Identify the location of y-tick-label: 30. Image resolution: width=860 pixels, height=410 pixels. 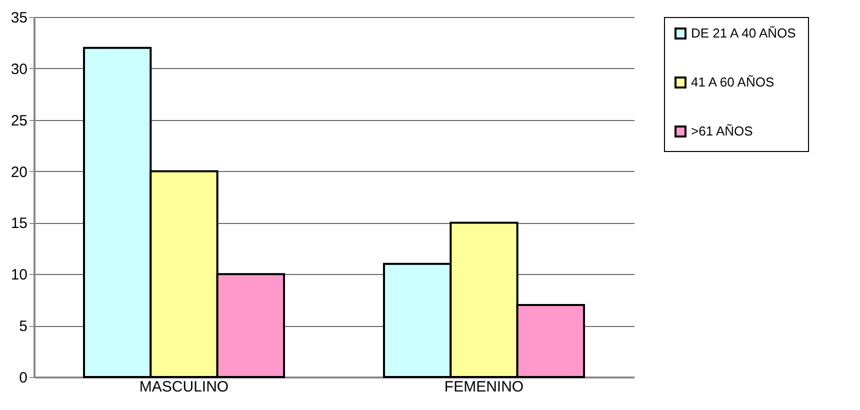
(19, 69).